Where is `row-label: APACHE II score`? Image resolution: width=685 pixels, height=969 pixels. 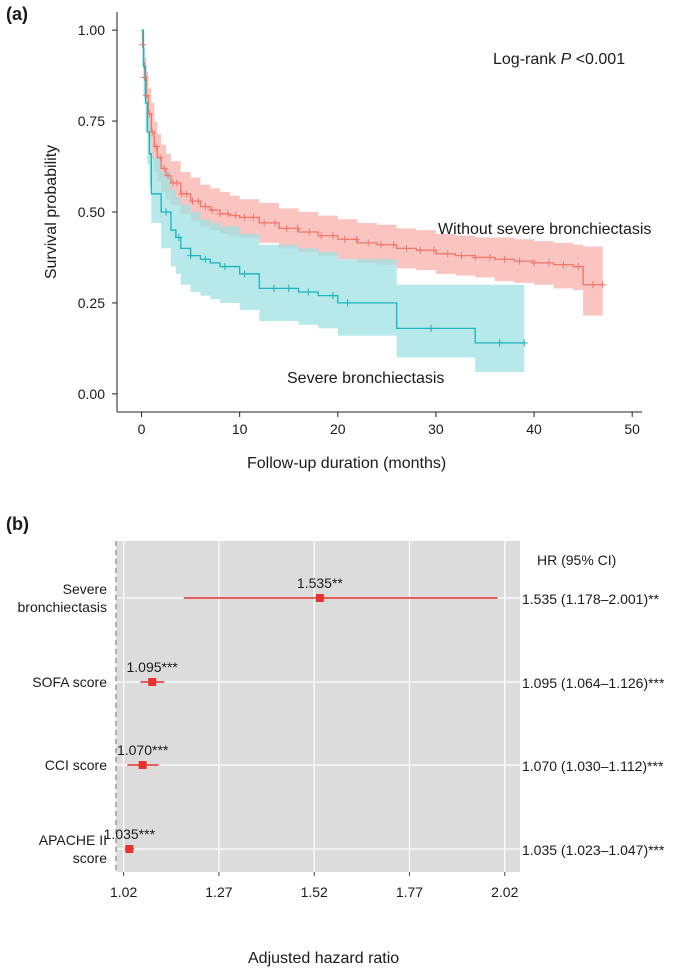
row-label: APACHE II score is located at coordinates (73, 849).